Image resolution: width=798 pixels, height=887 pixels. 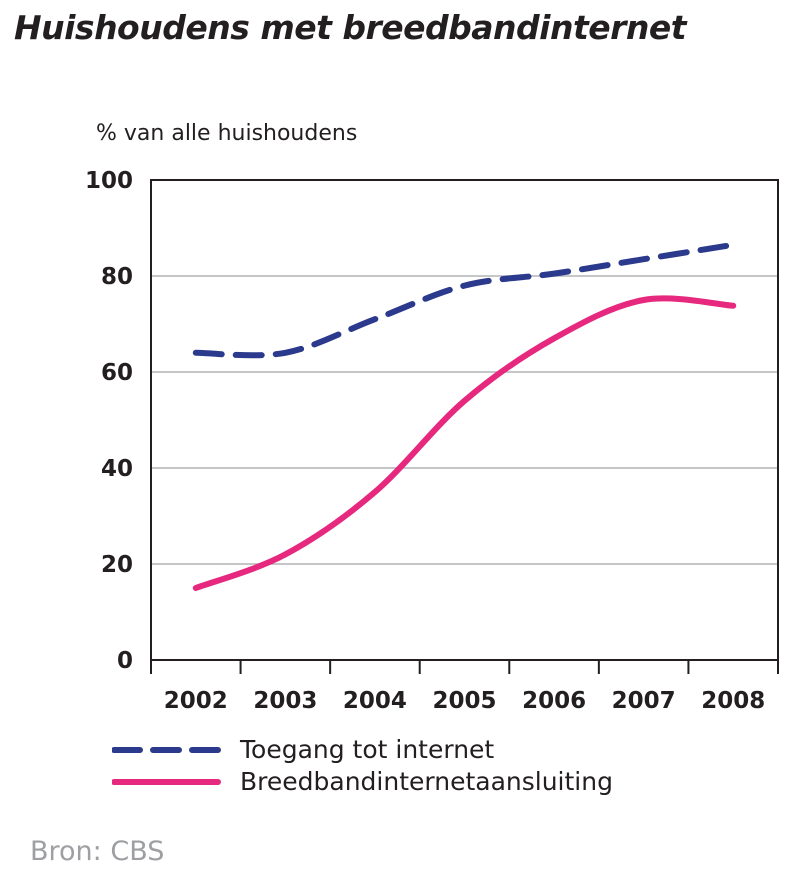 I want to click on x-tick-label-2003: 2003, so click(x=285, y=701).